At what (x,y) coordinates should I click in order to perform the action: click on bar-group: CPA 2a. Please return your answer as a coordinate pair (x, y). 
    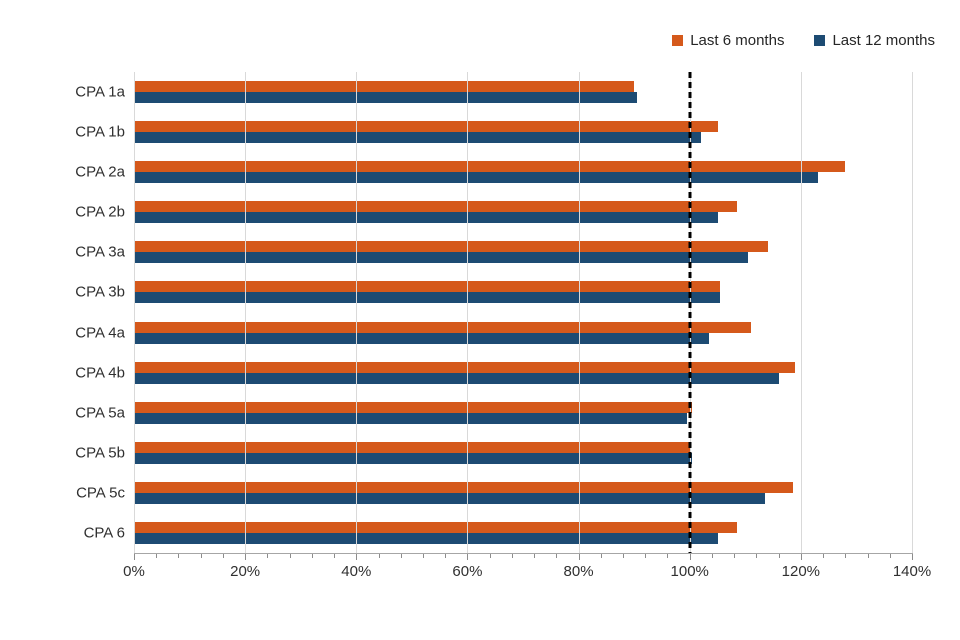
    Looking at the image, I should click on (493, 172).